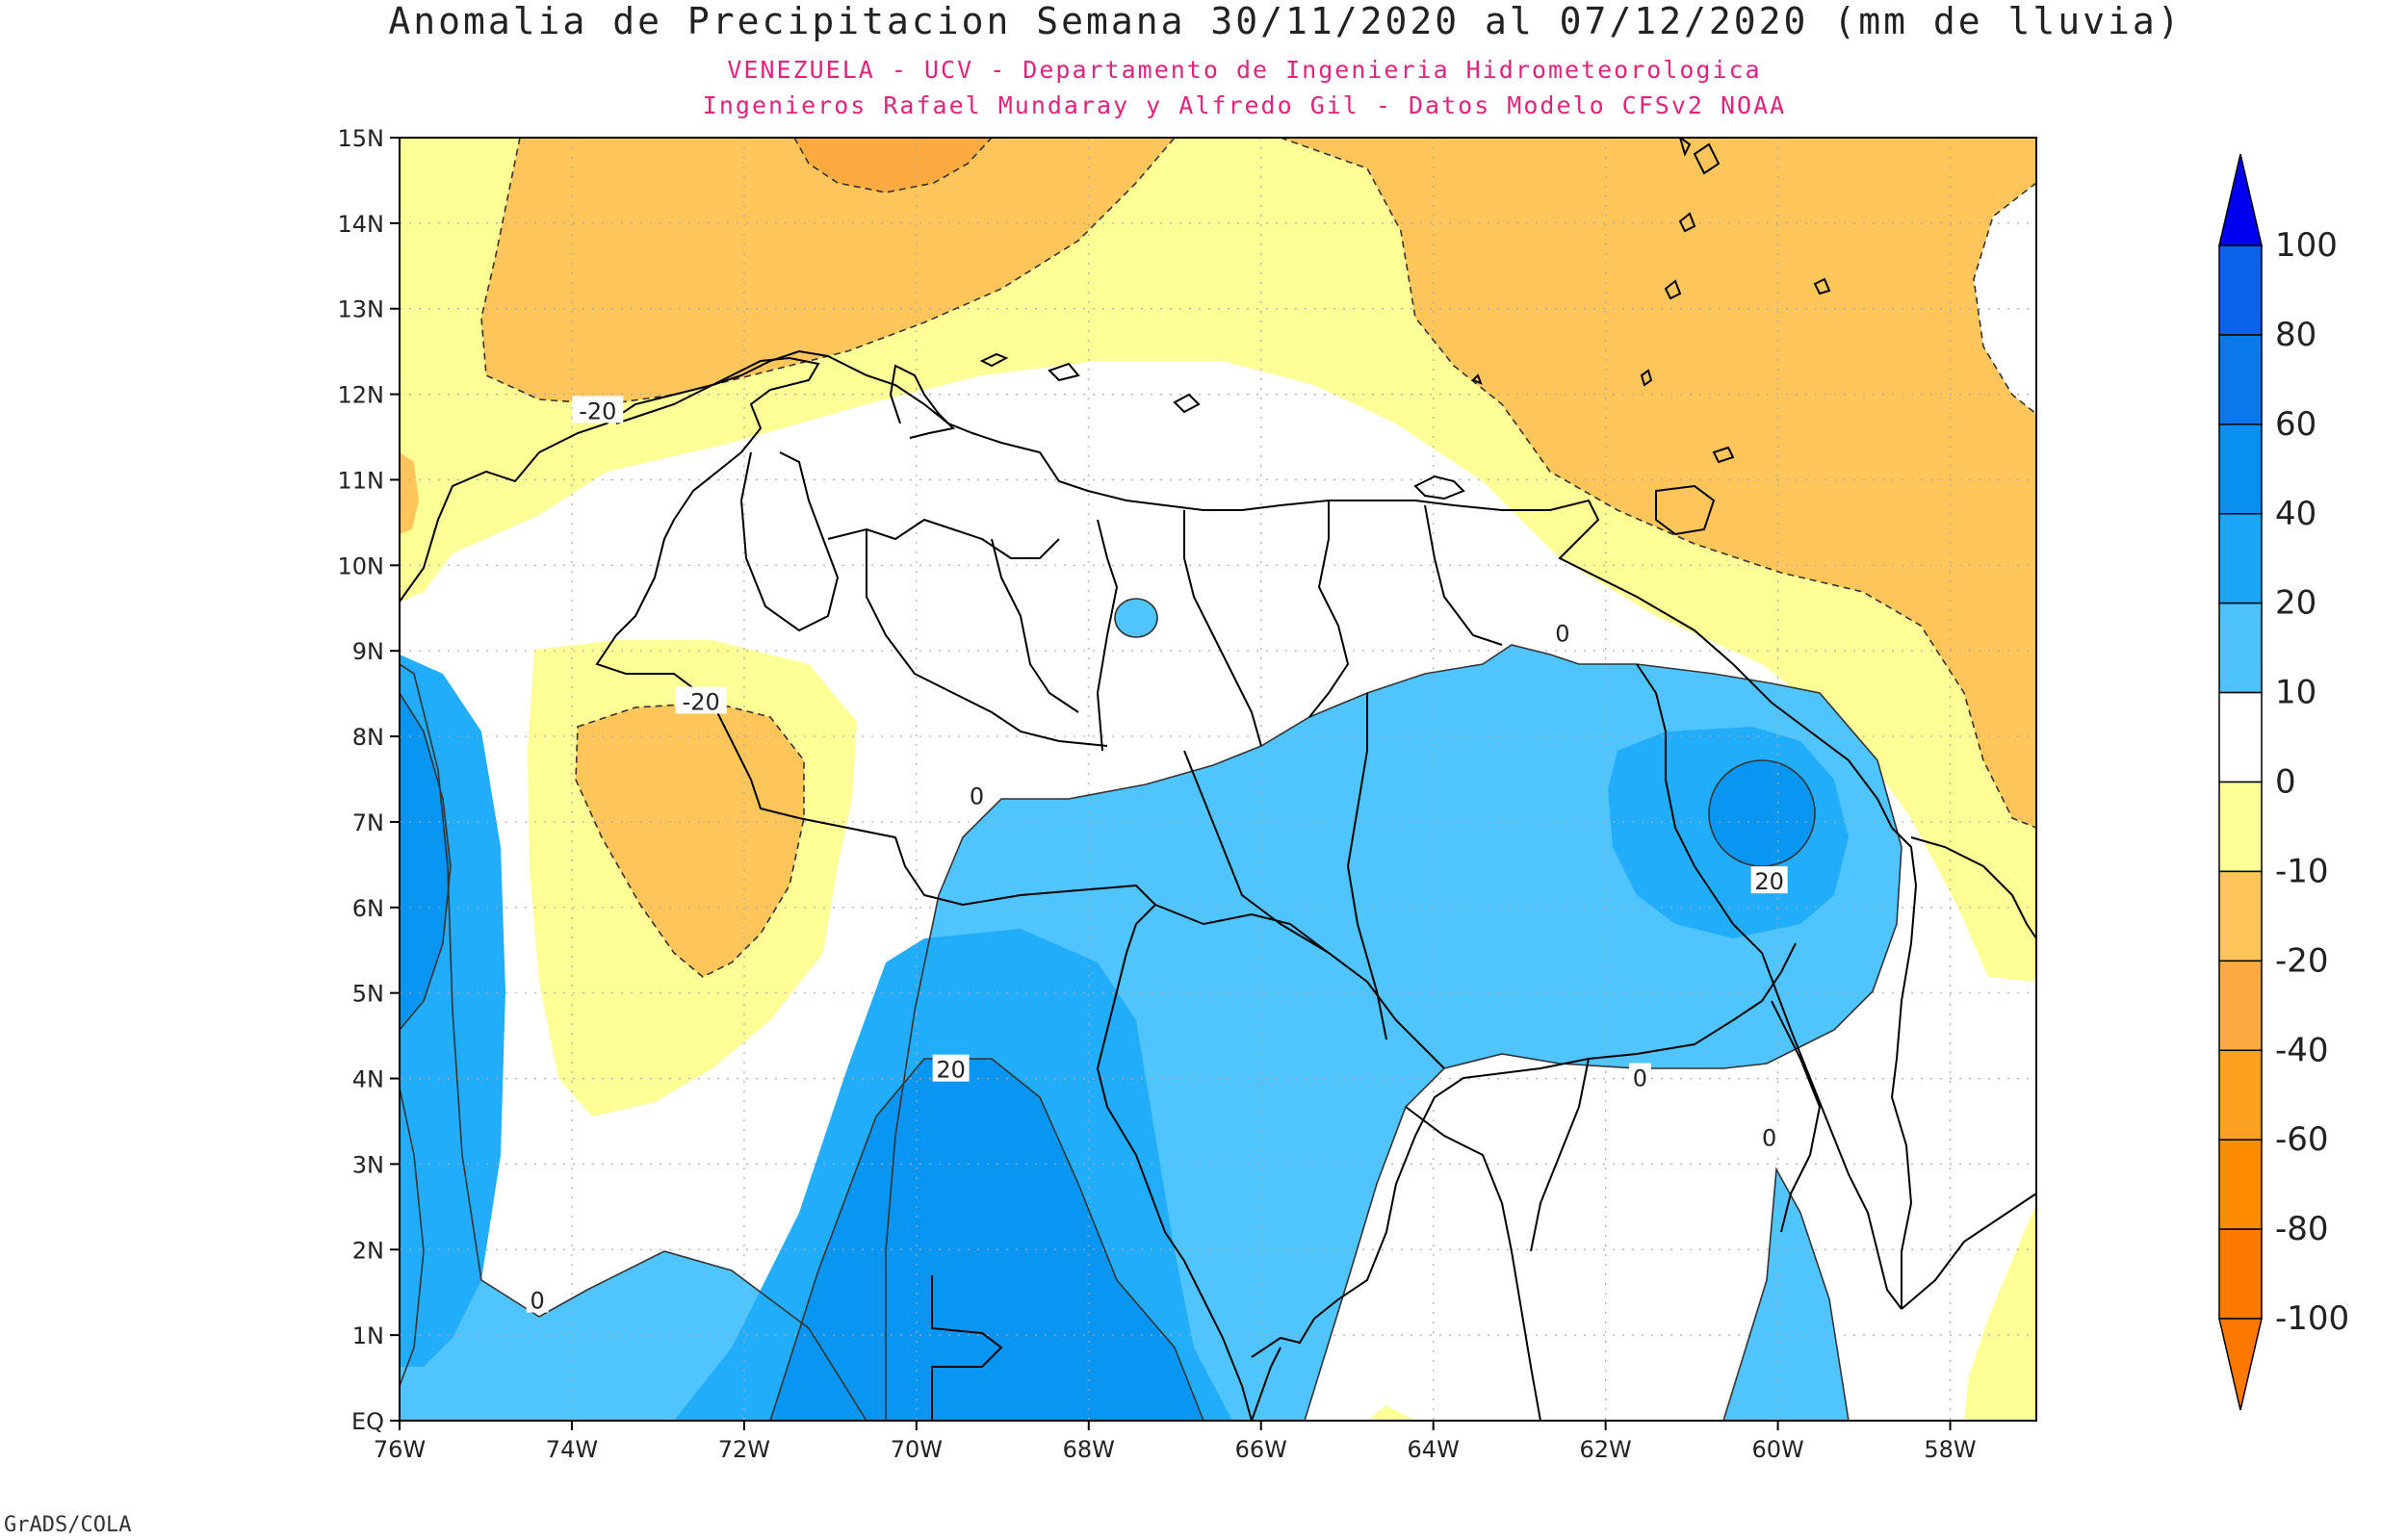 The image size is (2407, 1540). Describe the element at coordinates (361, 309) in the screenshot. I see `y-tick-label: 13N` at that location.